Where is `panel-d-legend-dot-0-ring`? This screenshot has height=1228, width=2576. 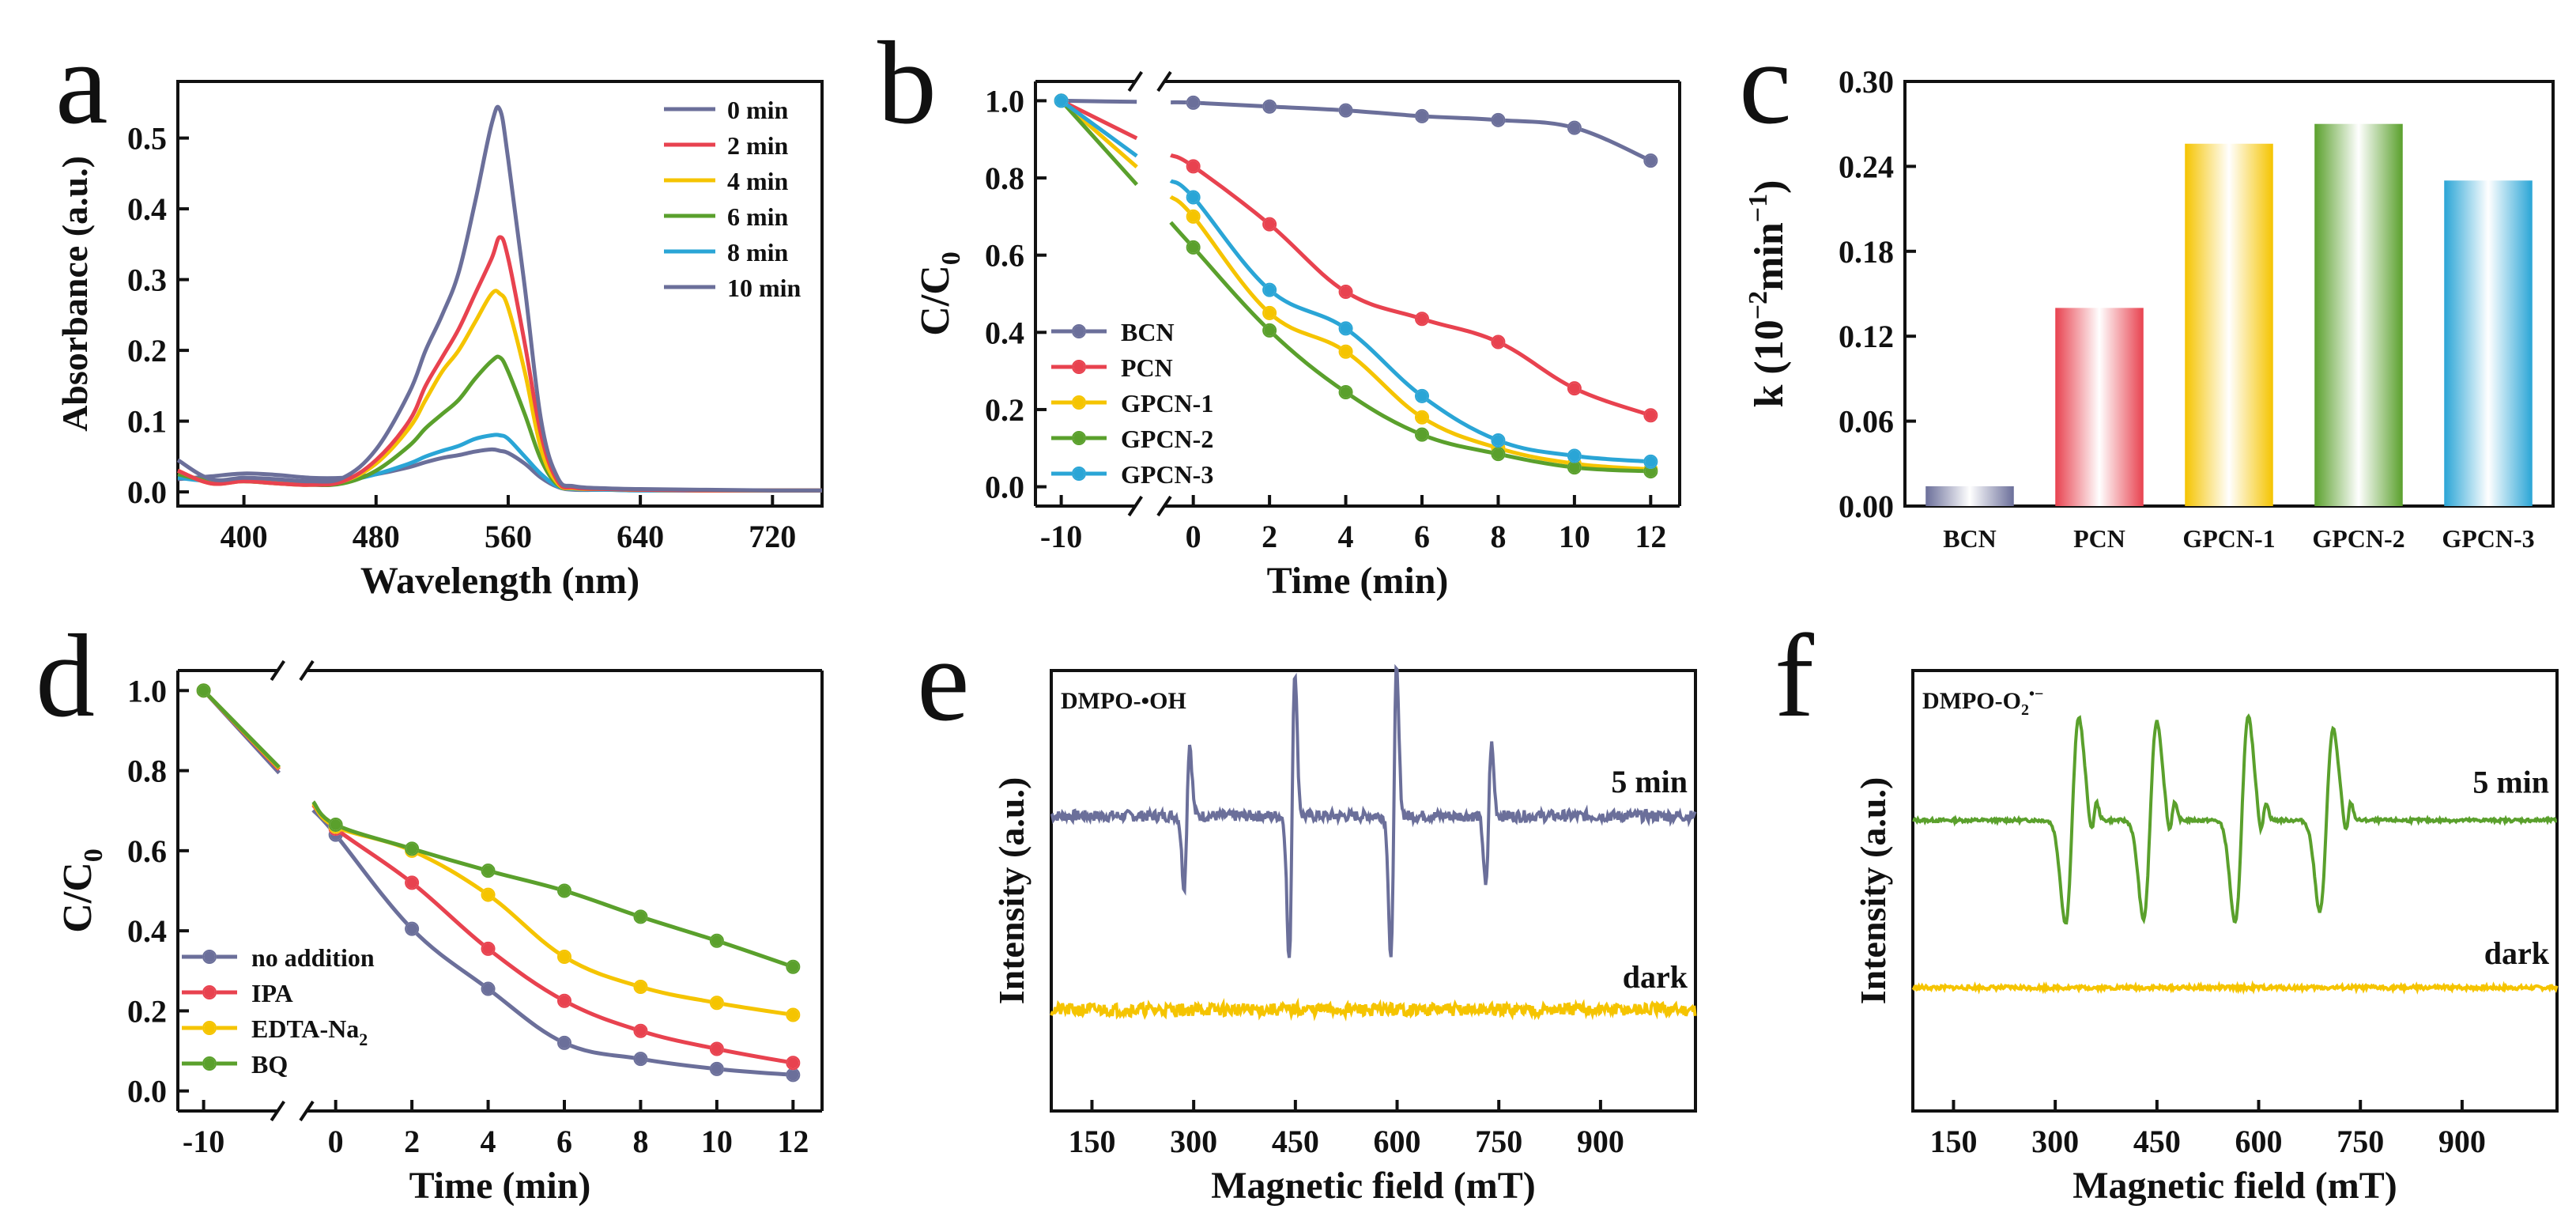 panel-d-legend-dot-0-ring is located at coordinates (209, 957).